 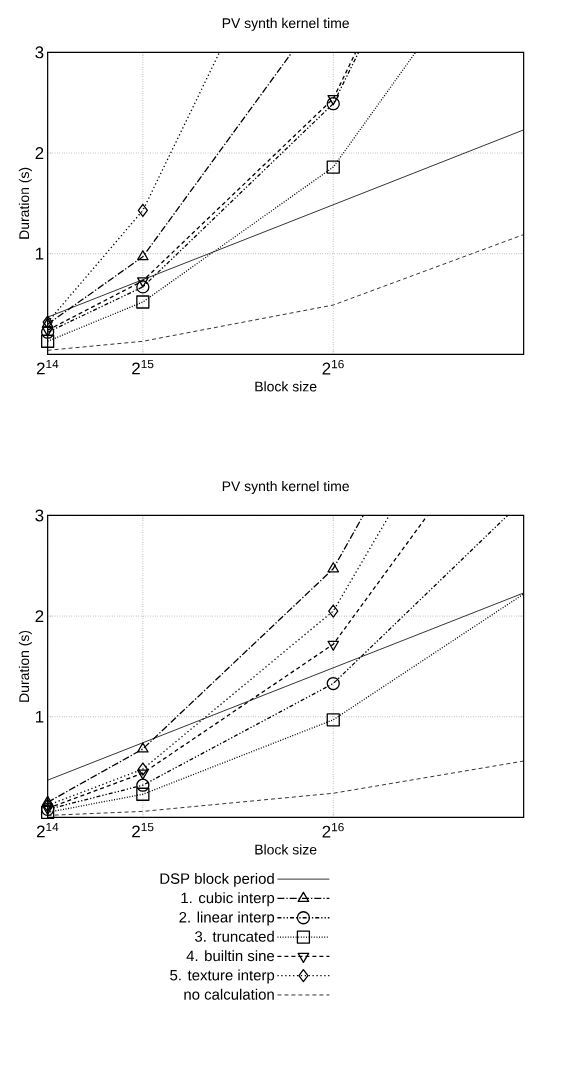 I want to click on legend-label: DSP block period, so click(x=217, y=879).